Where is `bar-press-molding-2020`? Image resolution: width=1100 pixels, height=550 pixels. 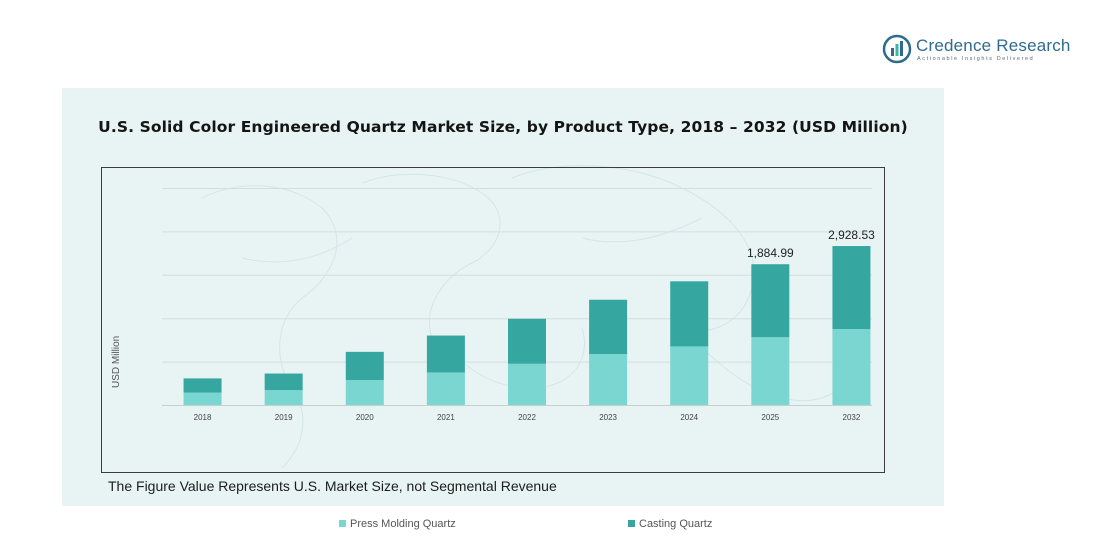 bar-press-molding-2020 is located at coordinates (364, 392).